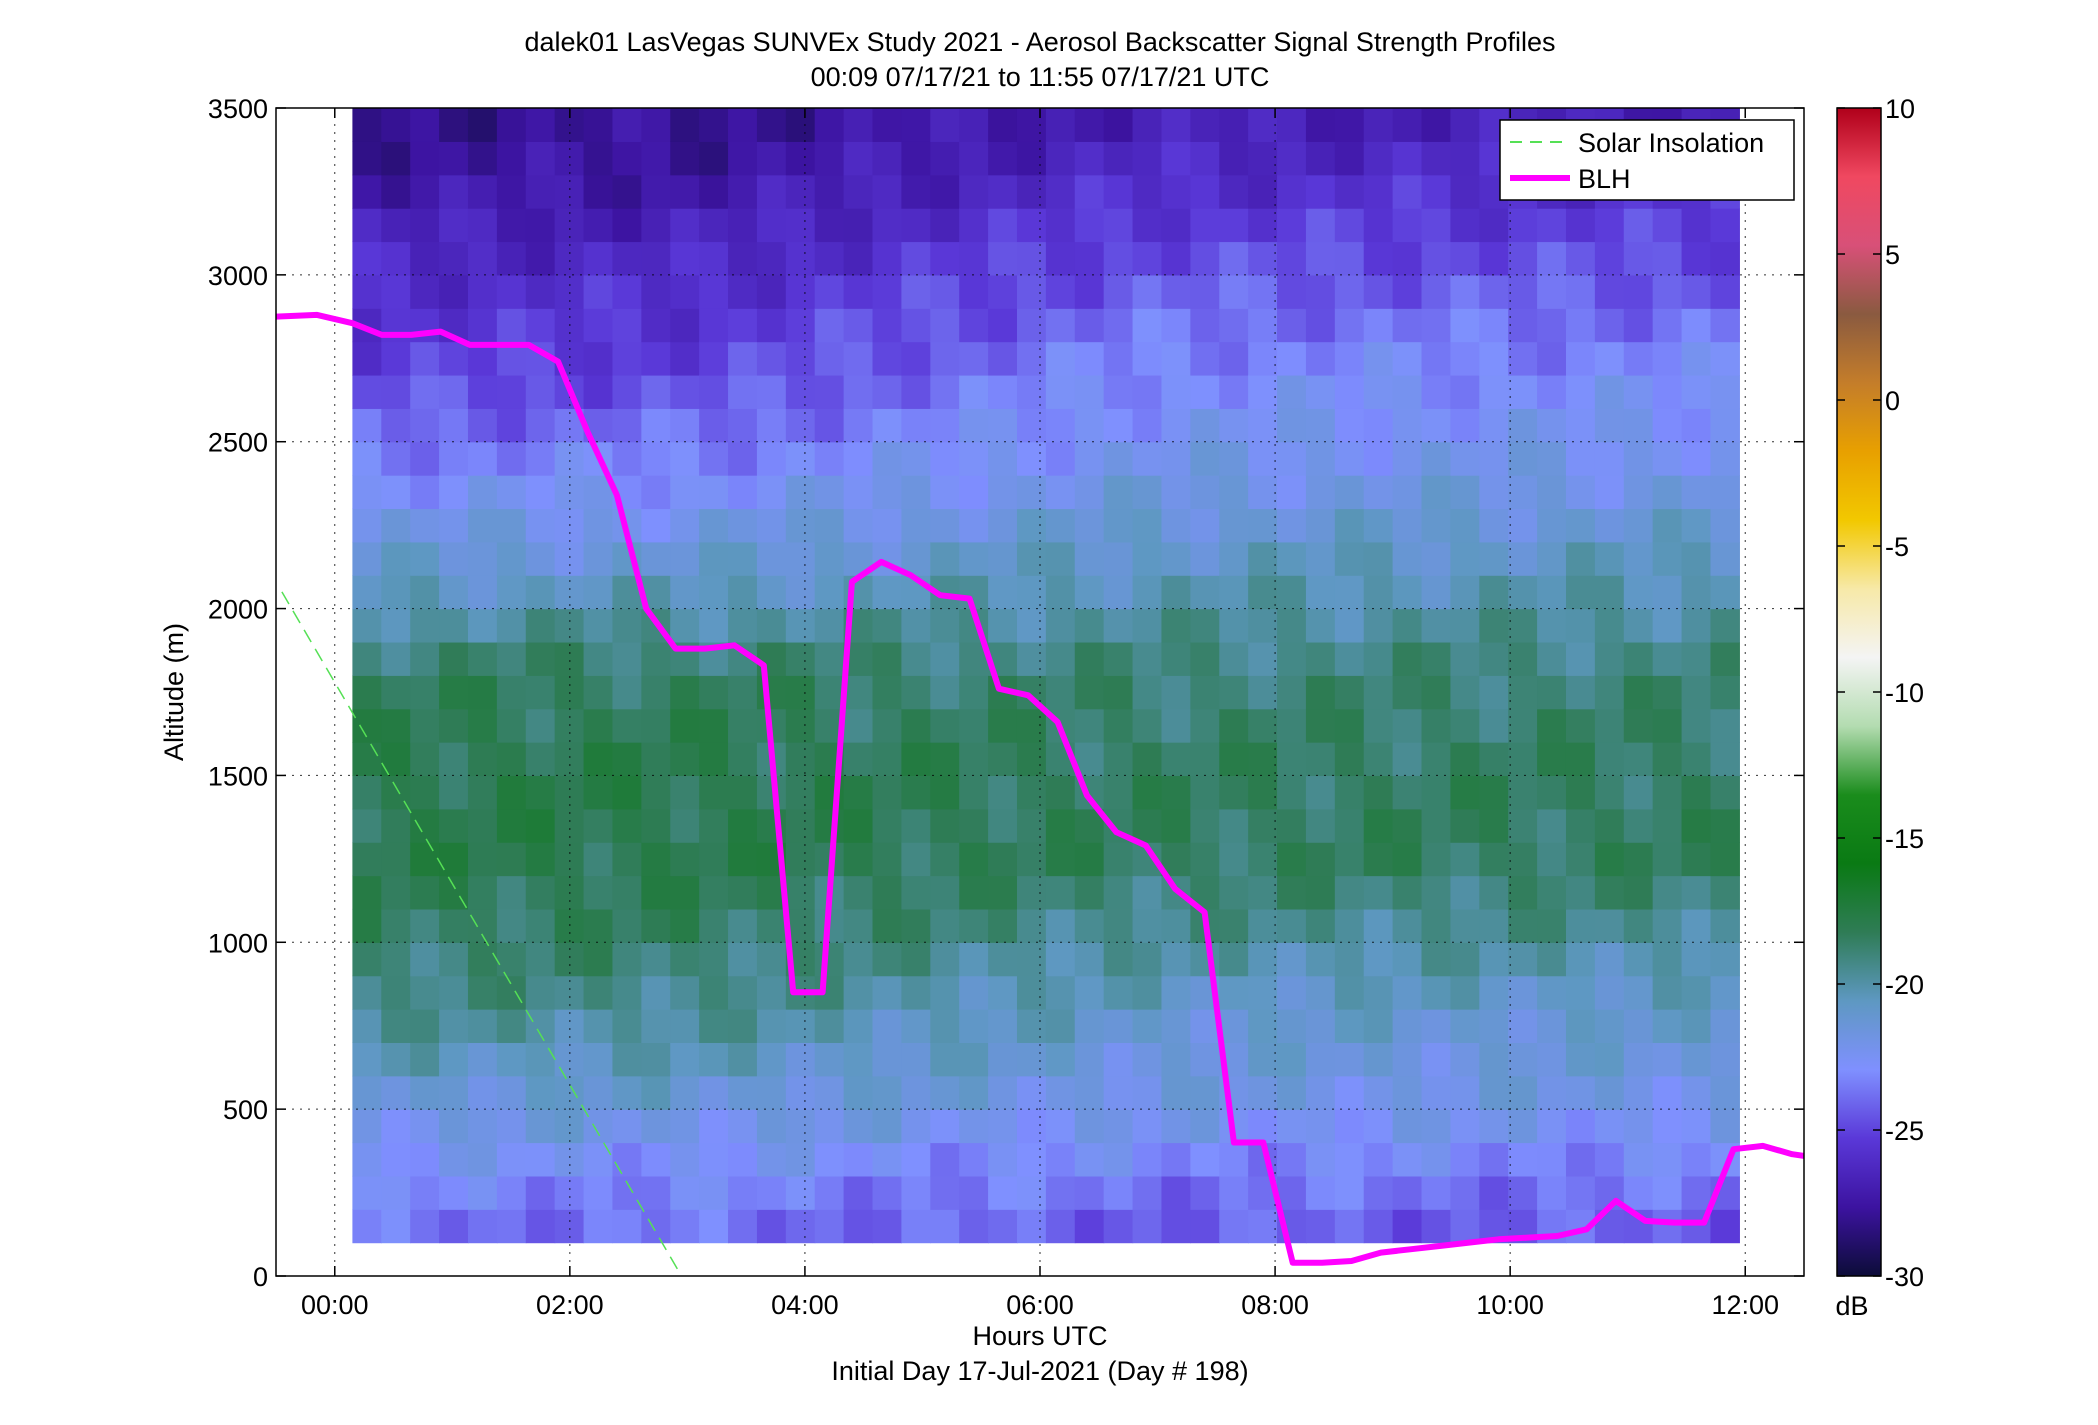  Describe the element at coordinates (482, 933) in the screenshot. I see `series-line-solar-insolation` at that location.